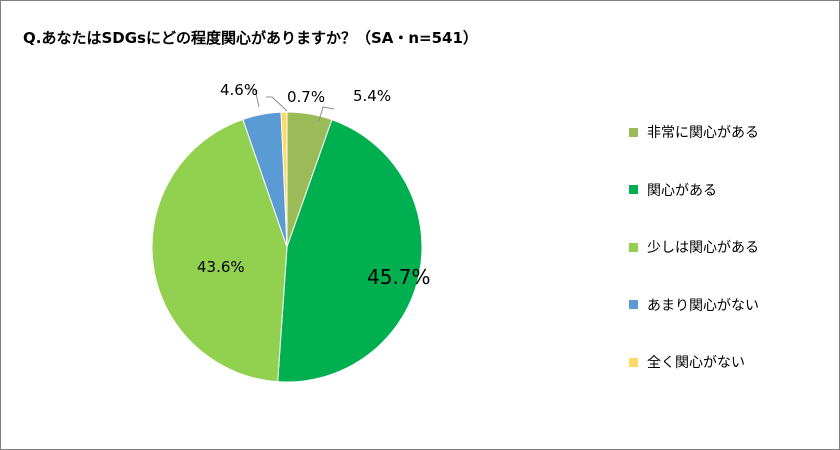 Image resolution: width=840 pixels, height=450 pixels. What do you see at coordinates (277, 104) in the screenshot?
I see `leader-line-not-interested` at bounding box center [277, 104].